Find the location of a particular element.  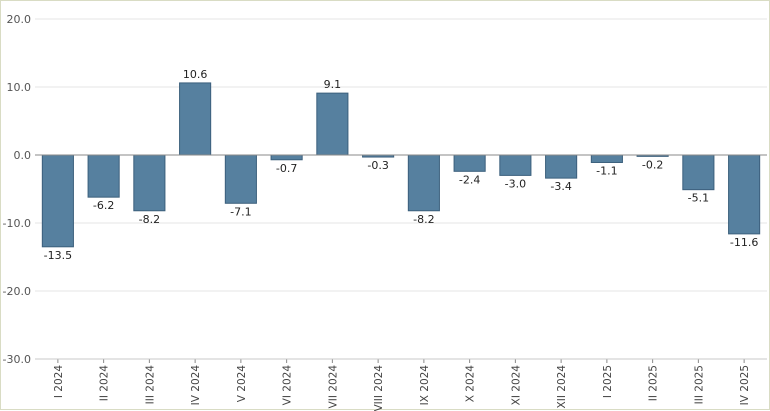

data-label: 9.1 is located at coordinates (333, 84).